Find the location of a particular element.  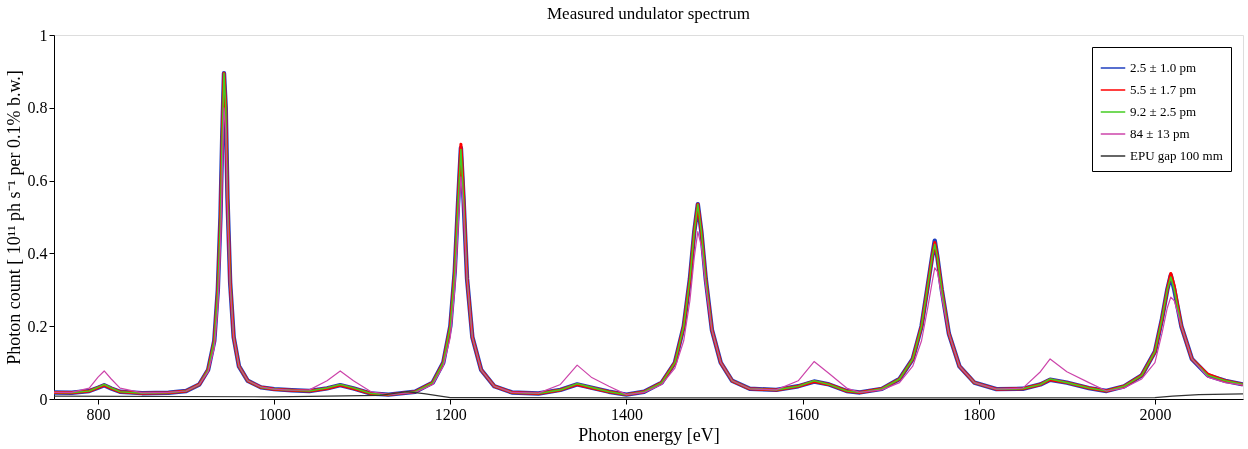

legend-label: 84 ± 13 pm is located at coordinates (1160, 133).